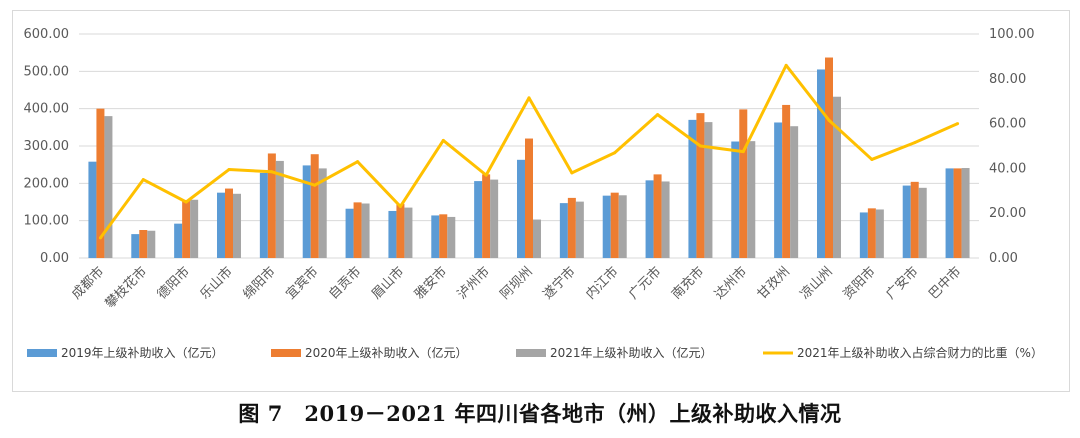 Image resolution: width=1080 pixels, height=438 pixels. What do you see at coordinates (430, 283) in the screenshot?
I see `category-label: 雅安市` at bounding box center [430, 283].